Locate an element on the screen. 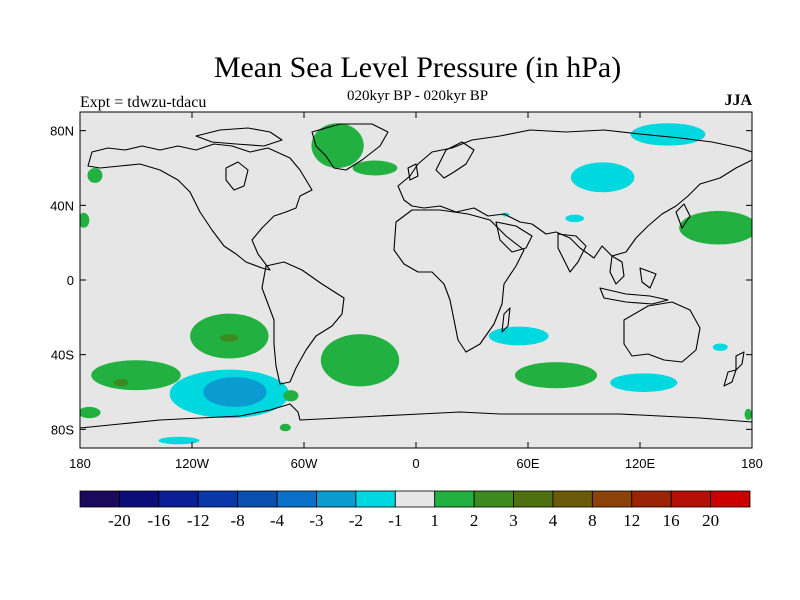 Image resolution: width=800 pixels, height=600 pixels. coastline-british-isles is located at coordinates (413, 172).